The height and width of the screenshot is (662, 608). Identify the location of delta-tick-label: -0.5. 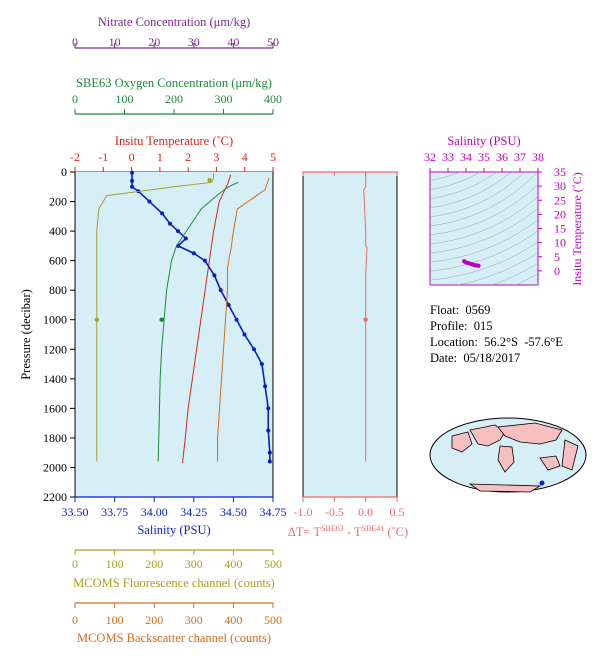
(334, 512).